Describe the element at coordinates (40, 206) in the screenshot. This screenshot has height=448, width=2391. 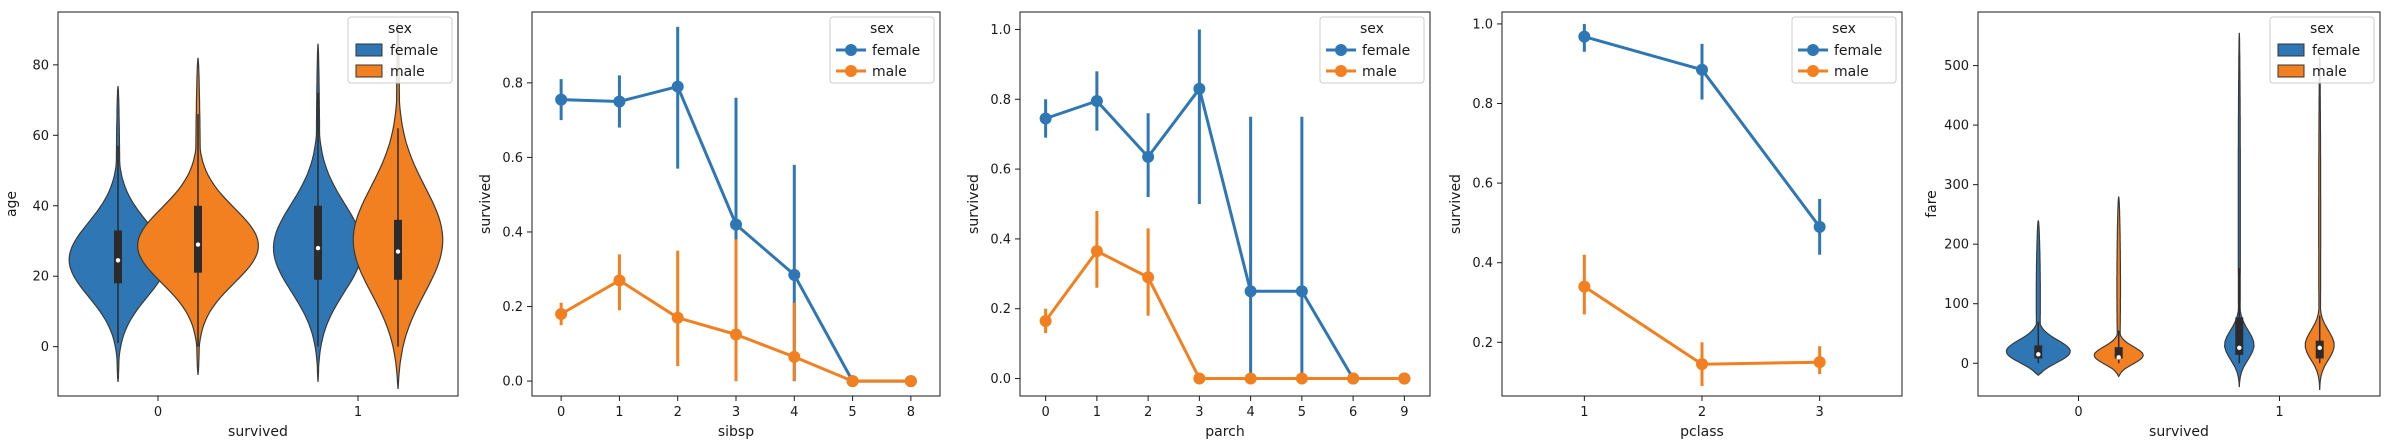
I see `y-tick-label: 40` at that location.